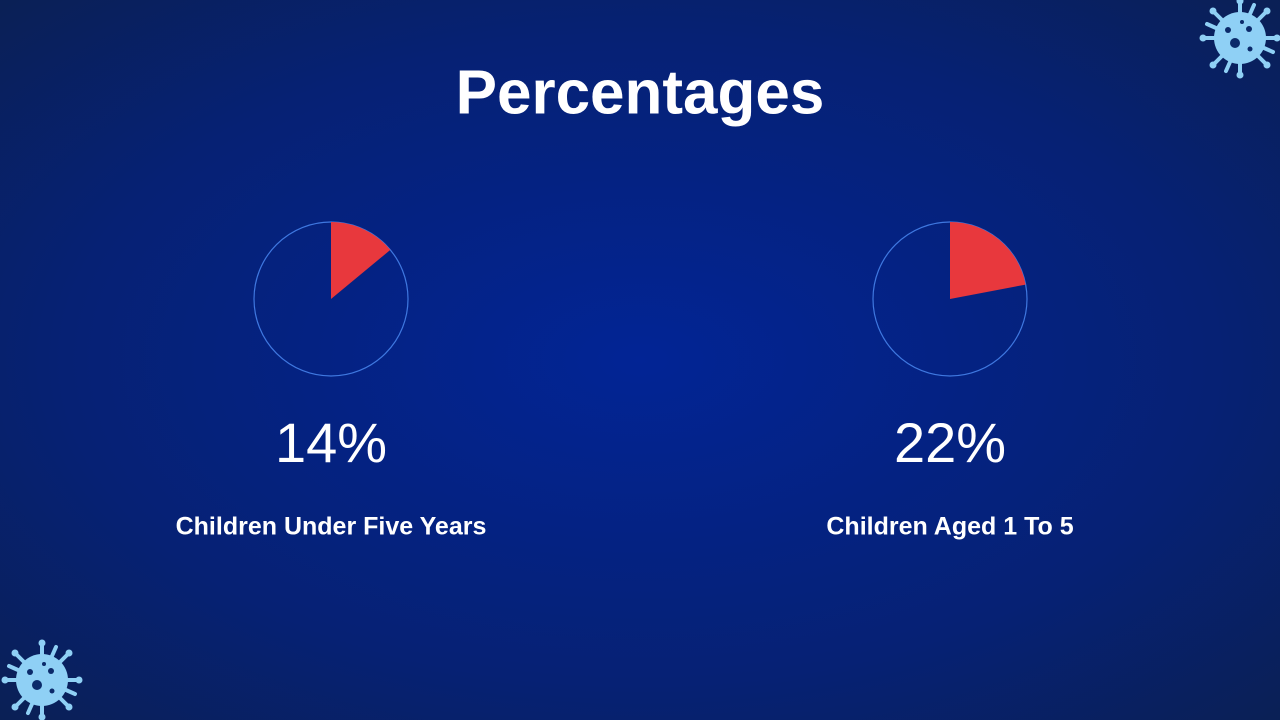  I want to click on percentage-label: 14%, so click(331, 442).